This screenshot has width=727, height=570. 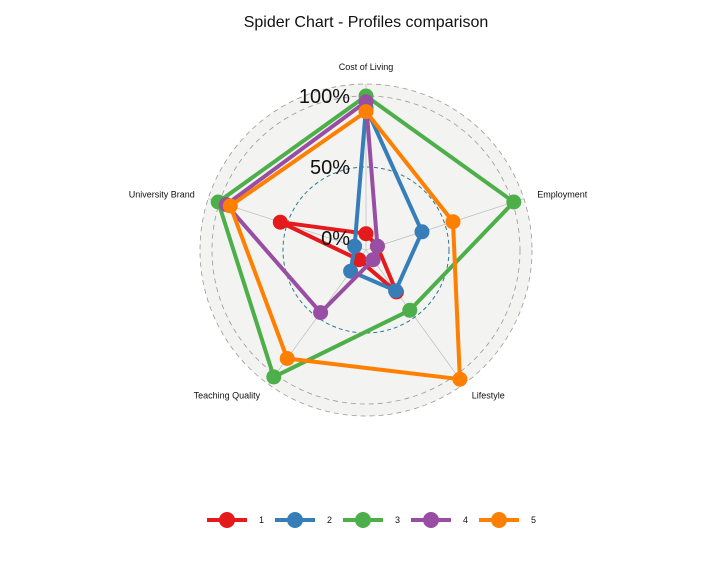 I want to click on legend-item: 3, so click(x=371, y=520).